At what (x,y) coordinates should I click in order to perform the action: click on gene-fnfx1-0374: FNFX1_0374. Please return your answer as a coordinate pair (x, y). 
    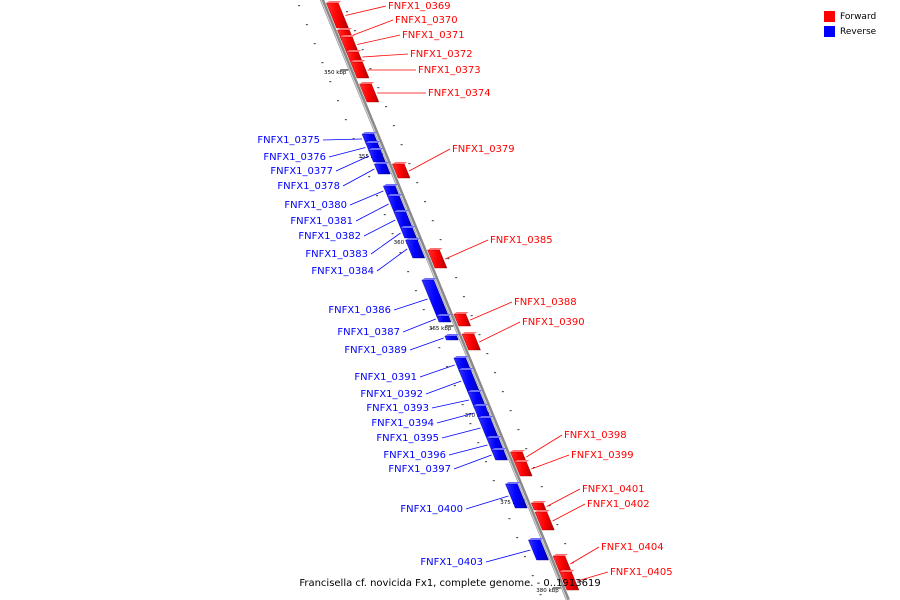
    Looking at the image, I should click on (425, 92).